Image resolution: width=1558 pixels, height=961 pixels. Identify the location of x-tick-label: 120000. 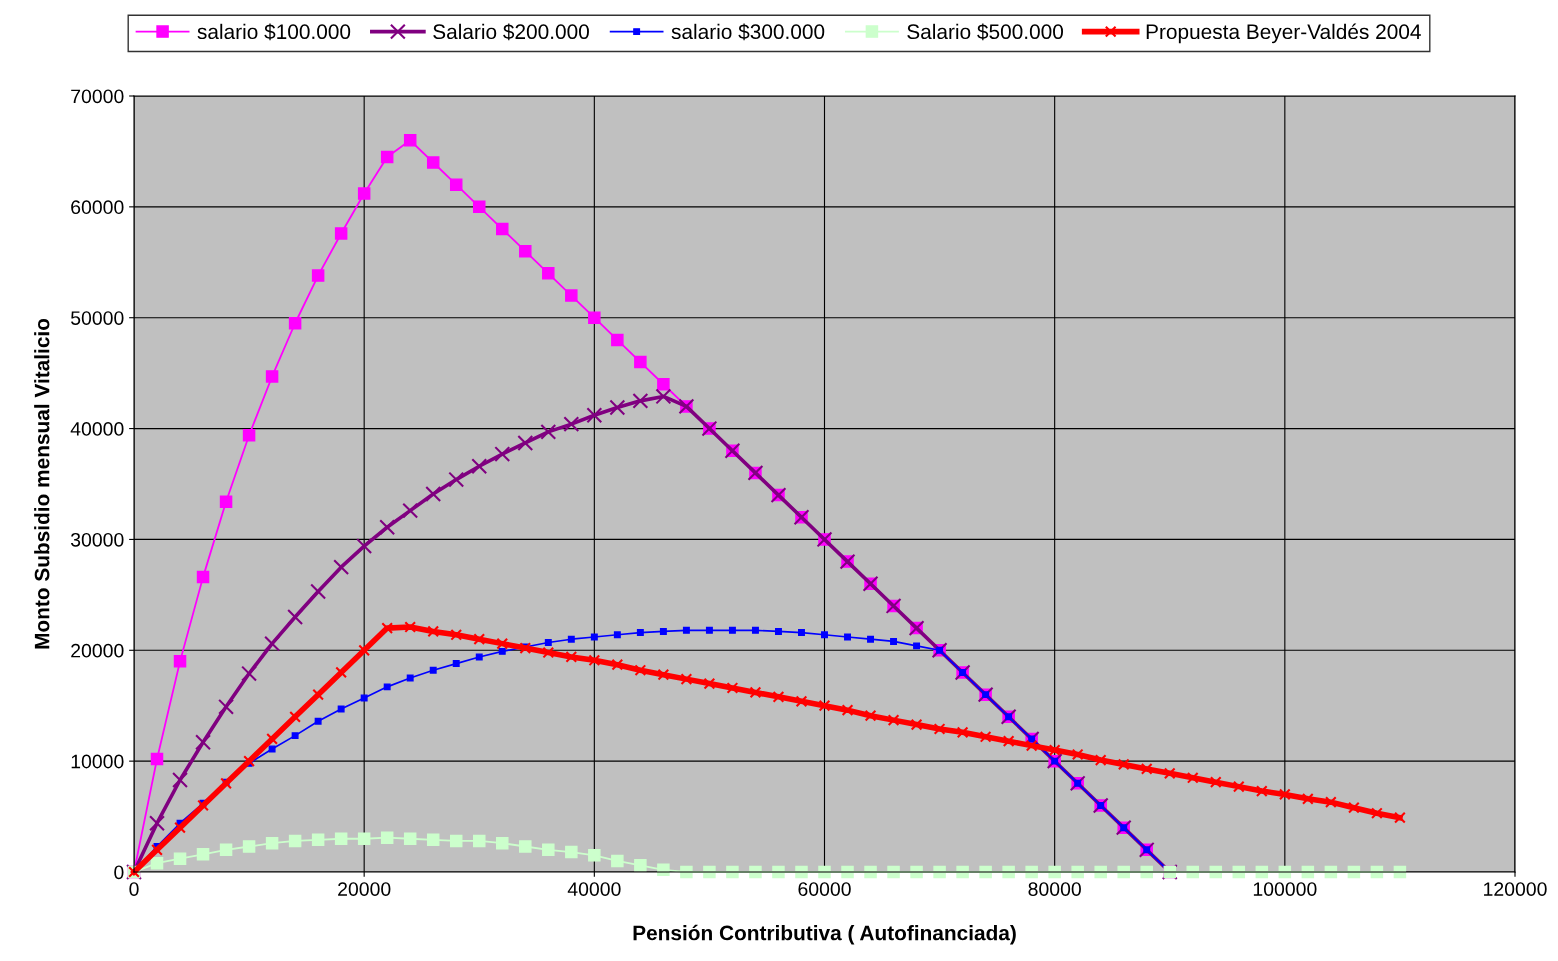
(1515, 889).